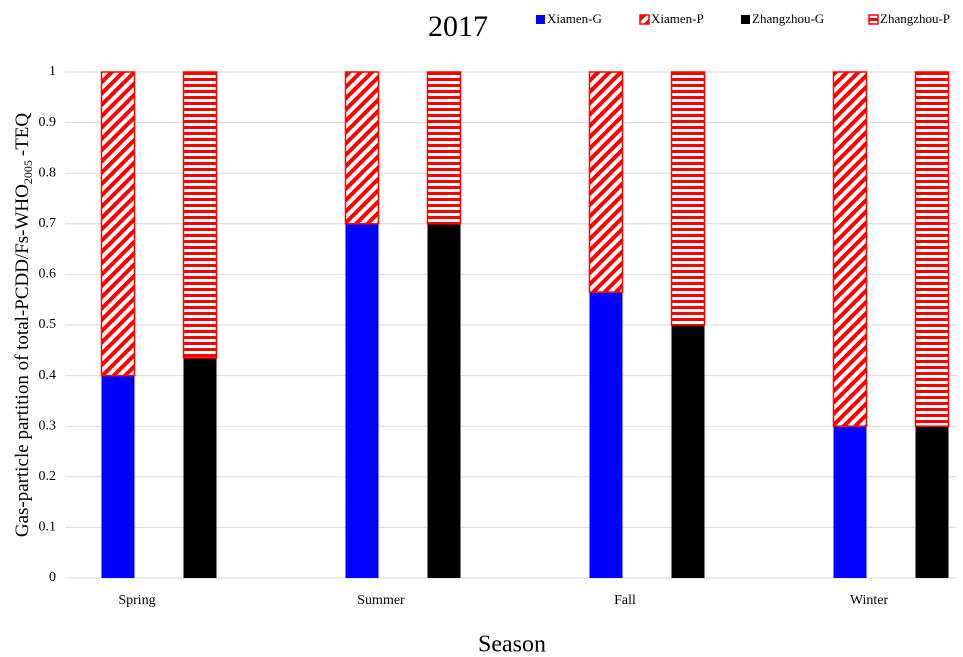 This screenshot has height=657, width=963. I want to click on x-tick-label: Summer, so click(381, 600).